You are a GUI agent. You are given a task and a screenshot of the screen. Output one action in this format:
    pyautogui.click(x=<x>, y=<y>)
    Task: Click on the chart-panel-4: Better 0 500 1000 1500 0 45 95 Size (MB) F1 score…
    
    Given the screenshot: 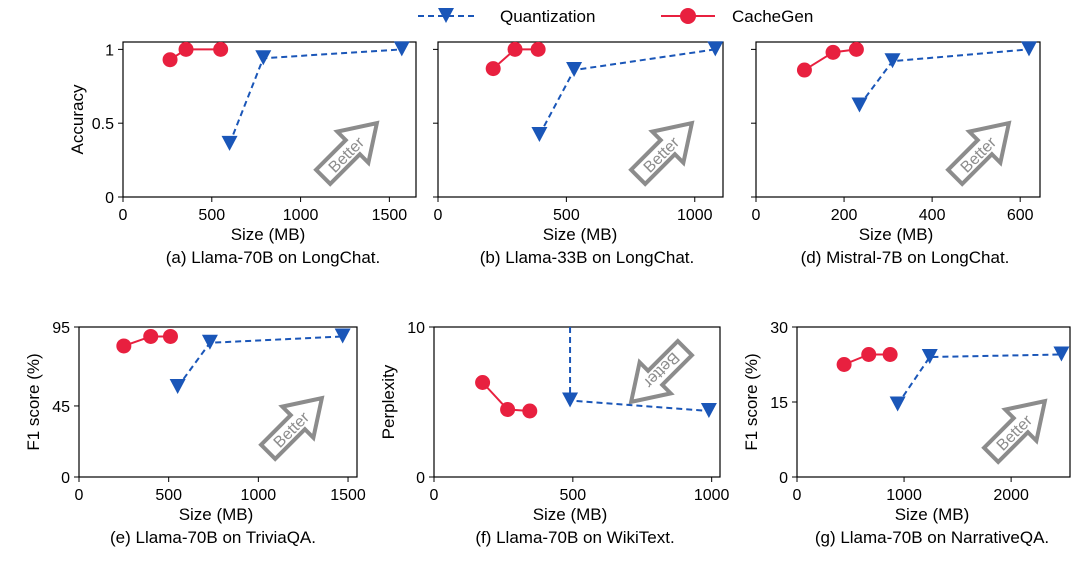 What is the action you would take?
    pyautogui.click(x=195, y=433)
    